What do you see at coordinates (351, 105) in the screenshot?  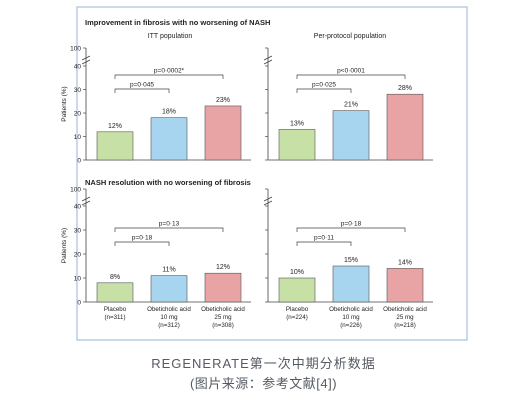 I see `bar-value-label: 21%` at bounding box center [351, 105].